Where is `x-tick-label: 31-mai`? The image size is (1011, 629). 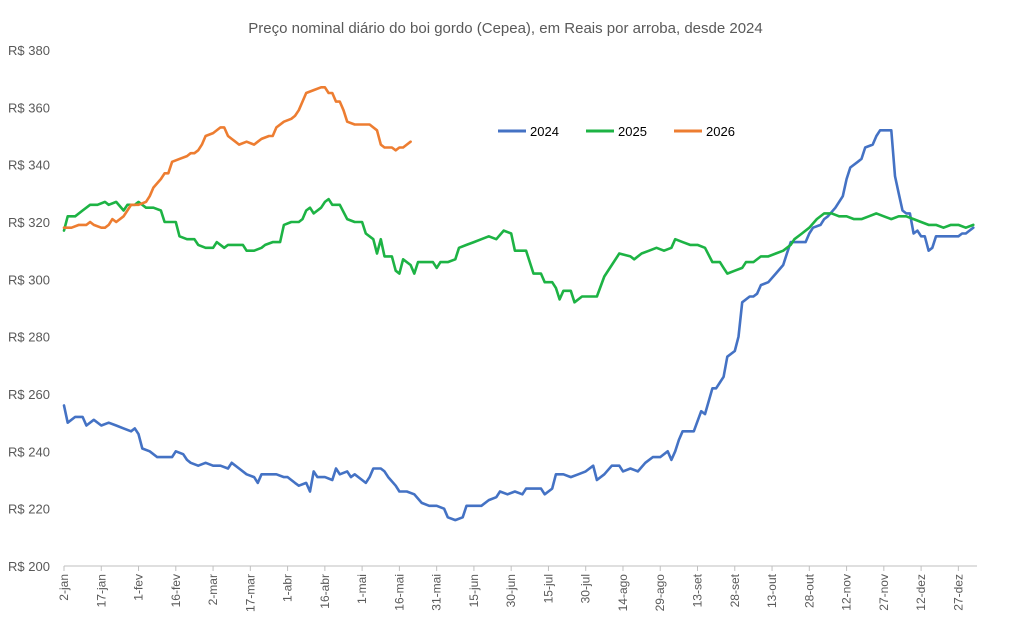
x-tick-label: 31-mai is located at coordinates (437, 592).